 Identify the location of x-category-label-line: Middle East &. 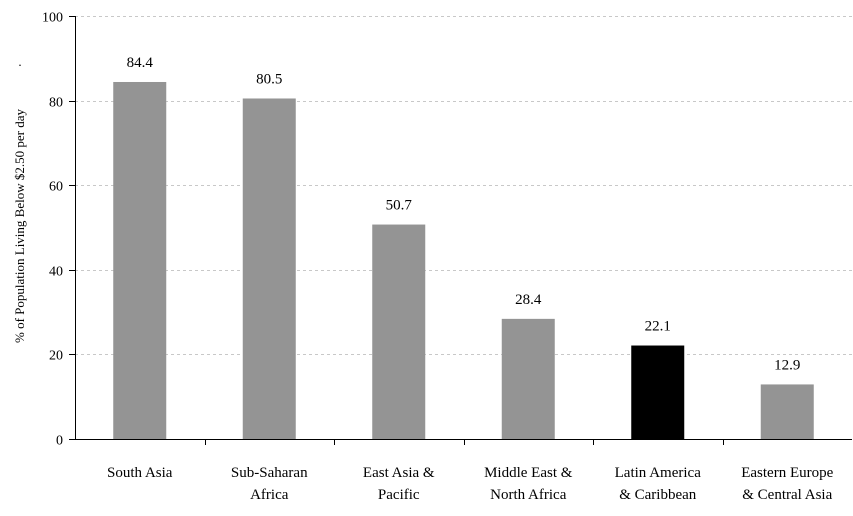
(528, 473).